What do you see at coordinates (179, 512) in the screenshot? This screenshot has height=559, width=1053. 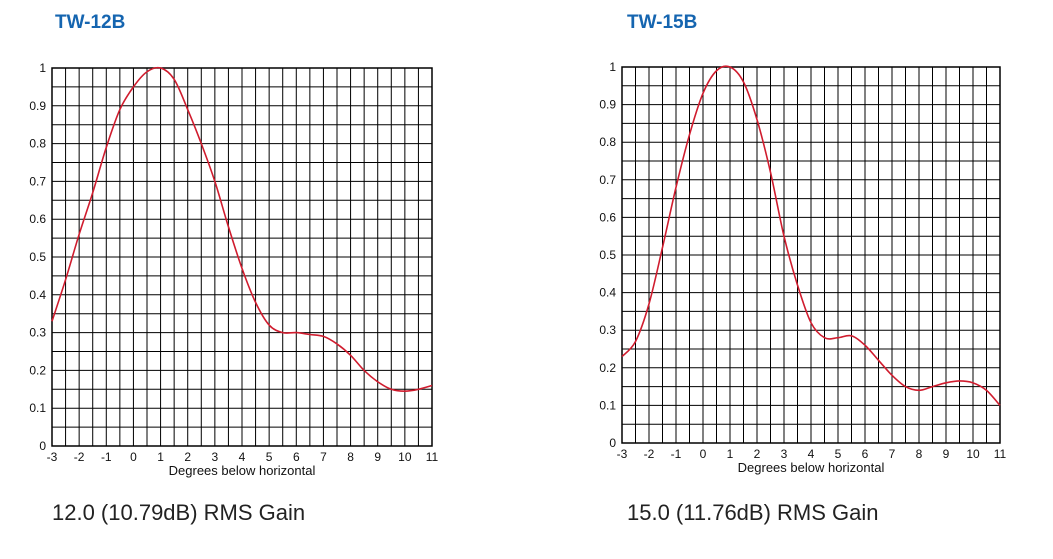 I see `gain-caption: 12.0 (10.79dB) RMS Gain` at bounding box center [179, 512].